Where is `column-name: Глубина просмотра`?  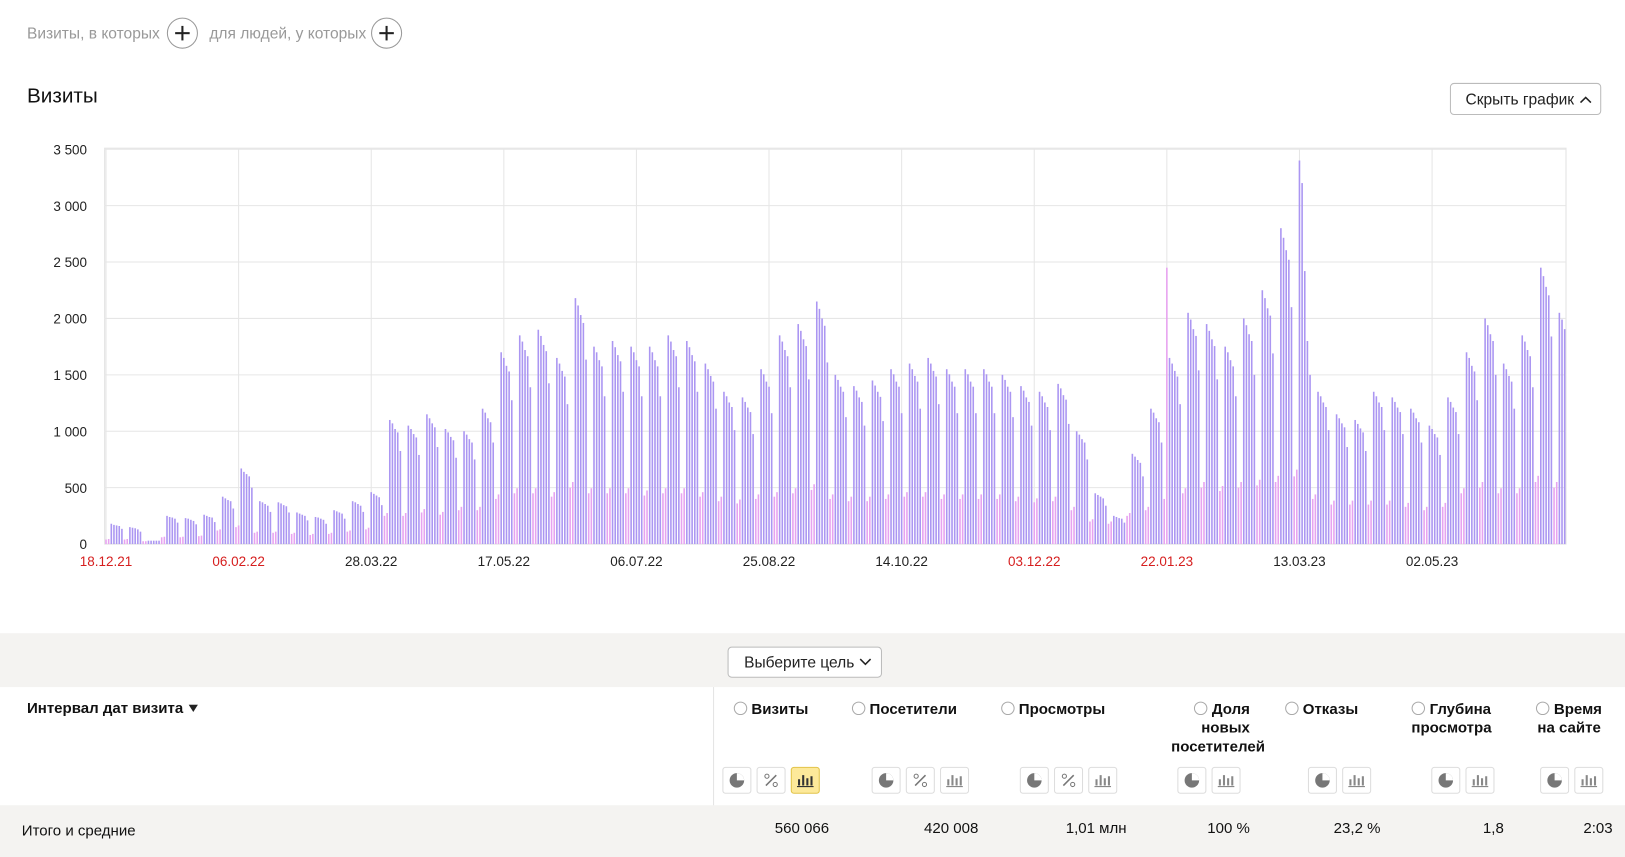 column-name: Глубина просмотра is located at coordinates (1451, 719).